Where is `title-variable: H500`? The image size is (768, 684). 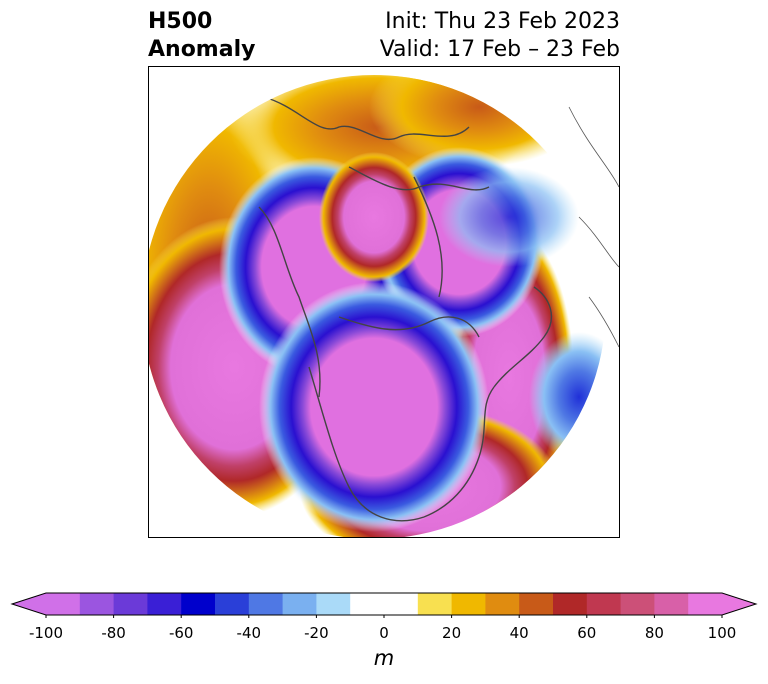
title-variable: H500 is located at coordinates (180, 21).